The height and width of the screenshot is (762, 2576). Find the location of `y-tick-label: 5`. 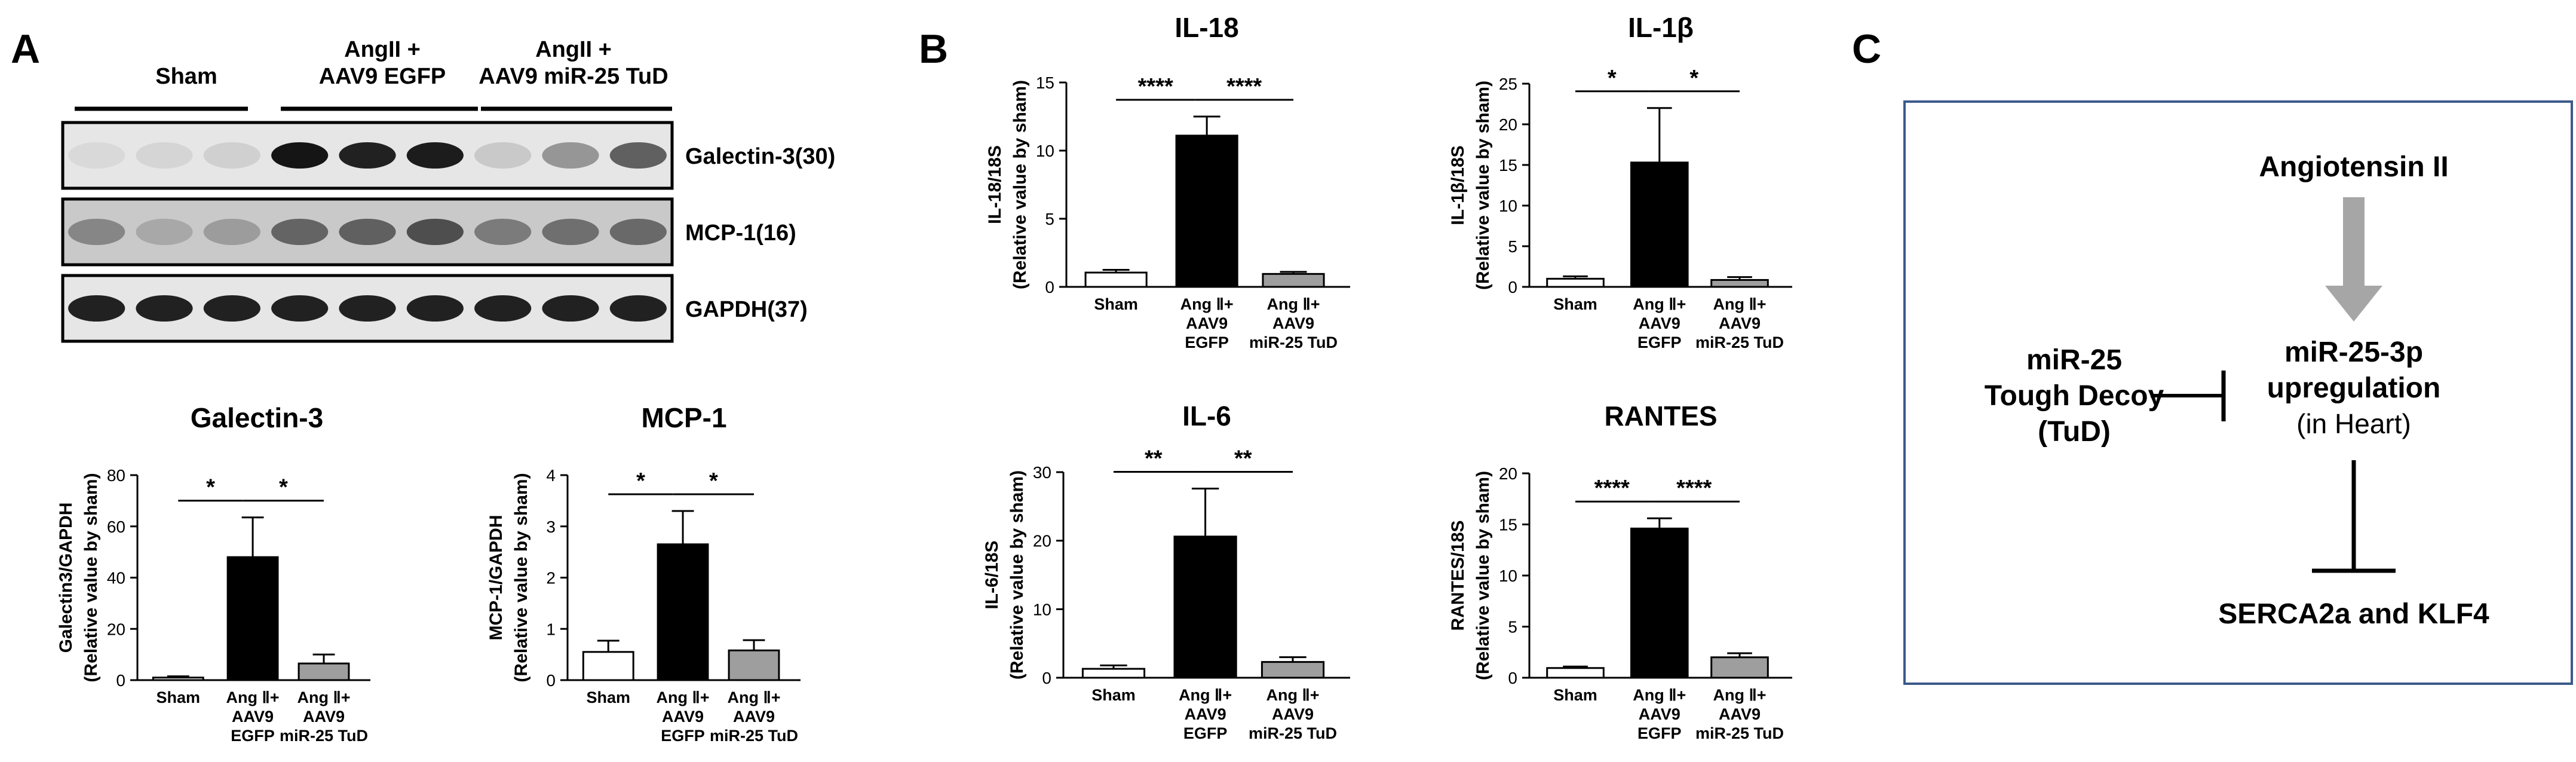

y-tick-label: 5 is located at coordinates (1049, 219).